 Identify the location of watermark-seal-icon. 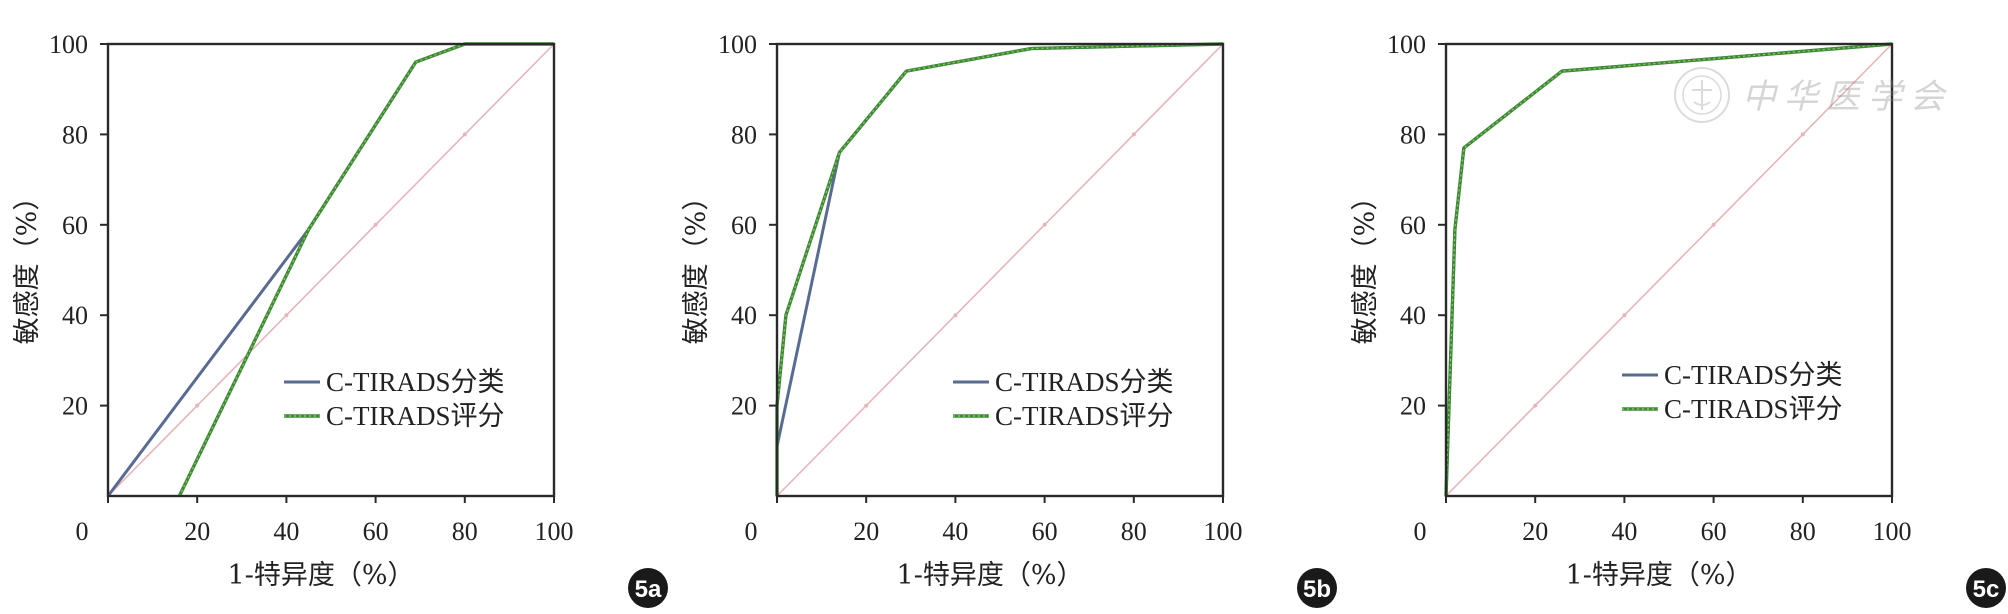
(1702, 95).